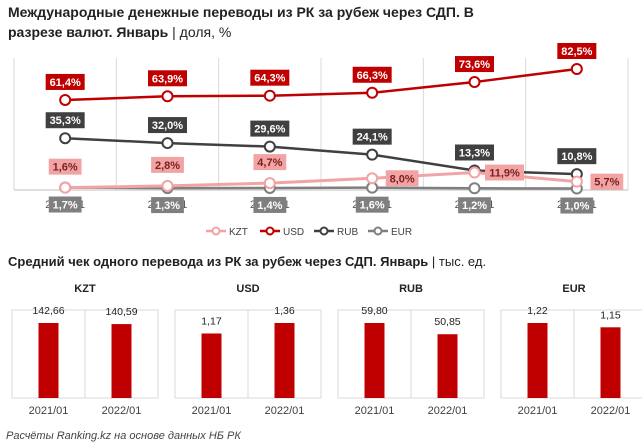 This screenshot has width=642, height=448. I want to click on data-label-rub: 35,3%, so click(65, 120).